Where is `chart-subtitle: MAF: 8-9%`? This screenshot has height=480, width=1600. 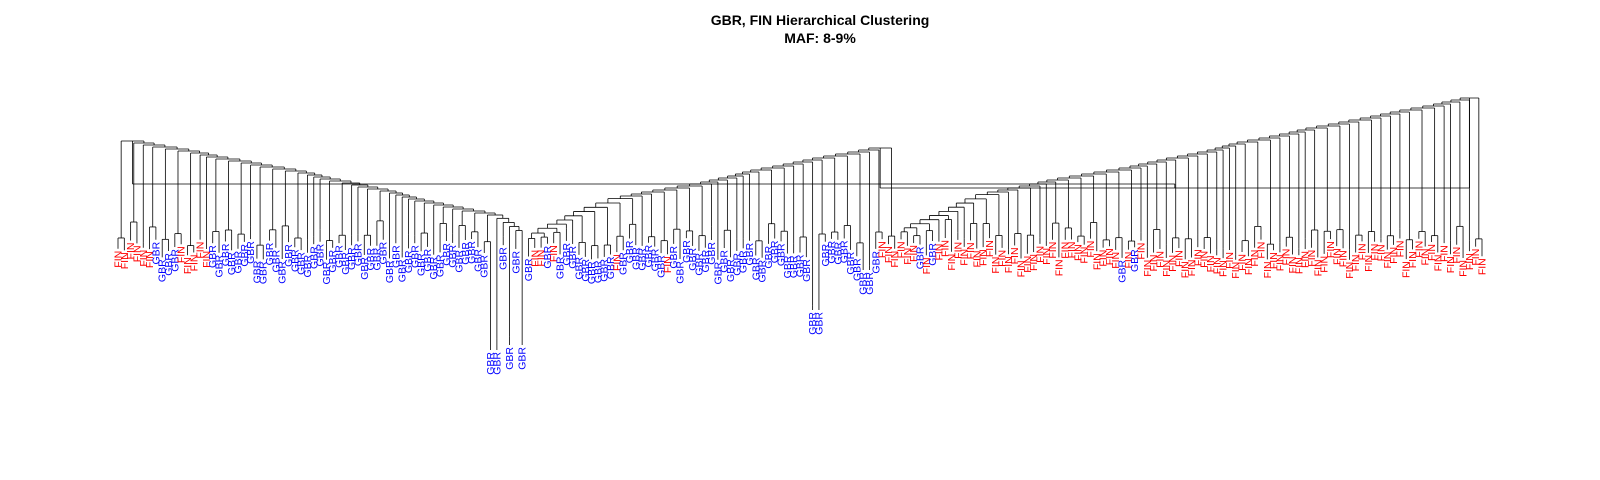 chart-subtitle: MAF: 8-9% is located at coordinates (820, 38).